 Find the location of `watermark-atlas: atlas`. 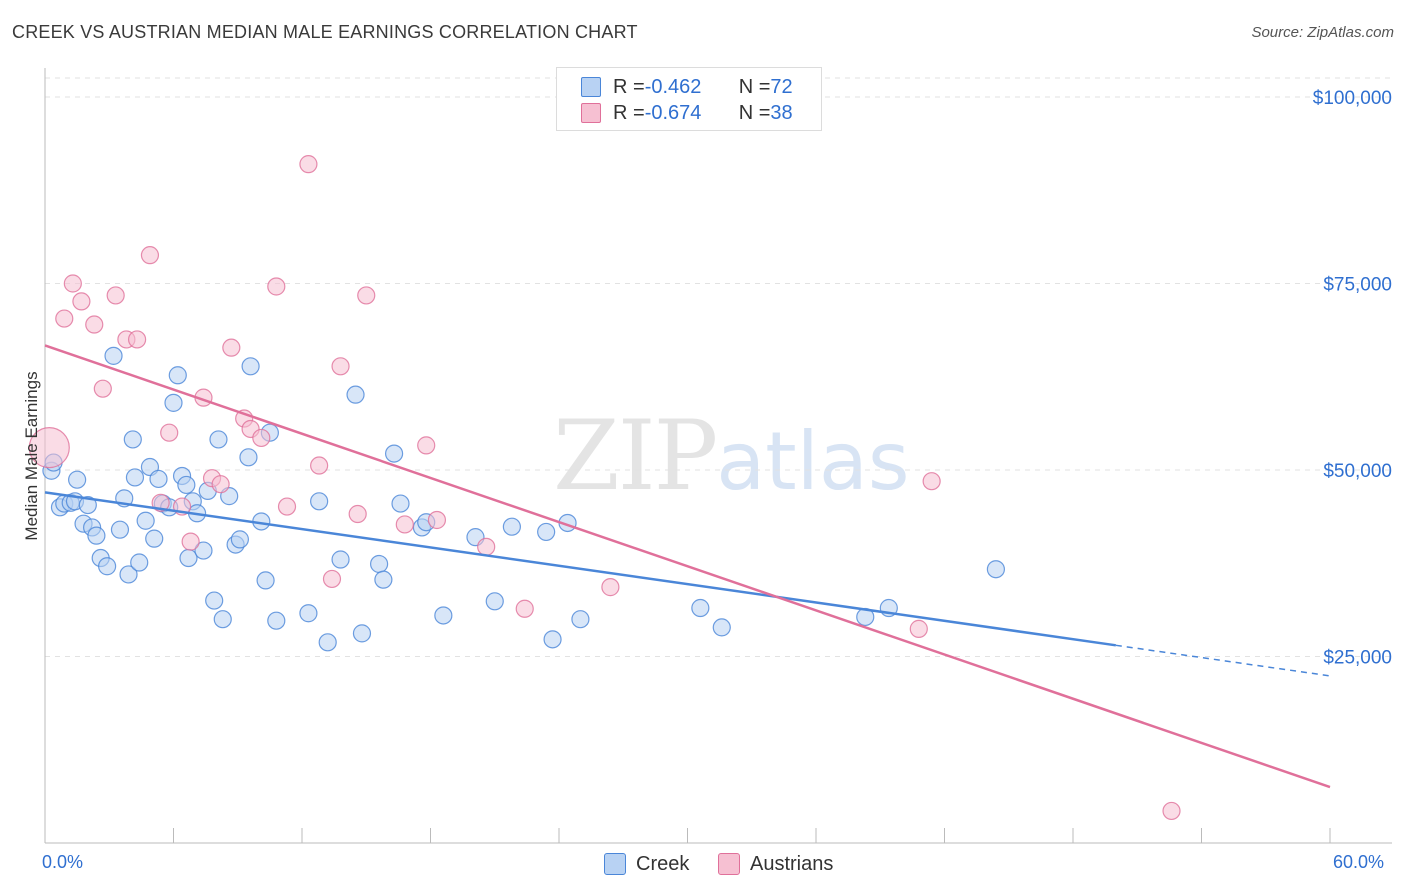

watermark-atlas: atlas is located at coordinates (813, 461).